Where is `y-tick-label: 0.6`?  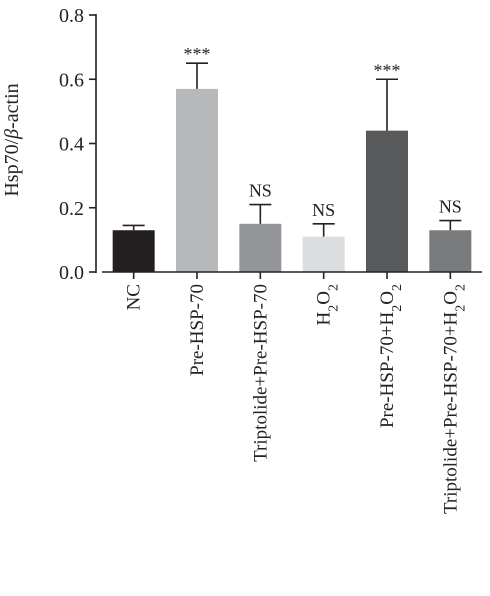
y-tick-label: 0.6 is located at coordinates (71, 80).